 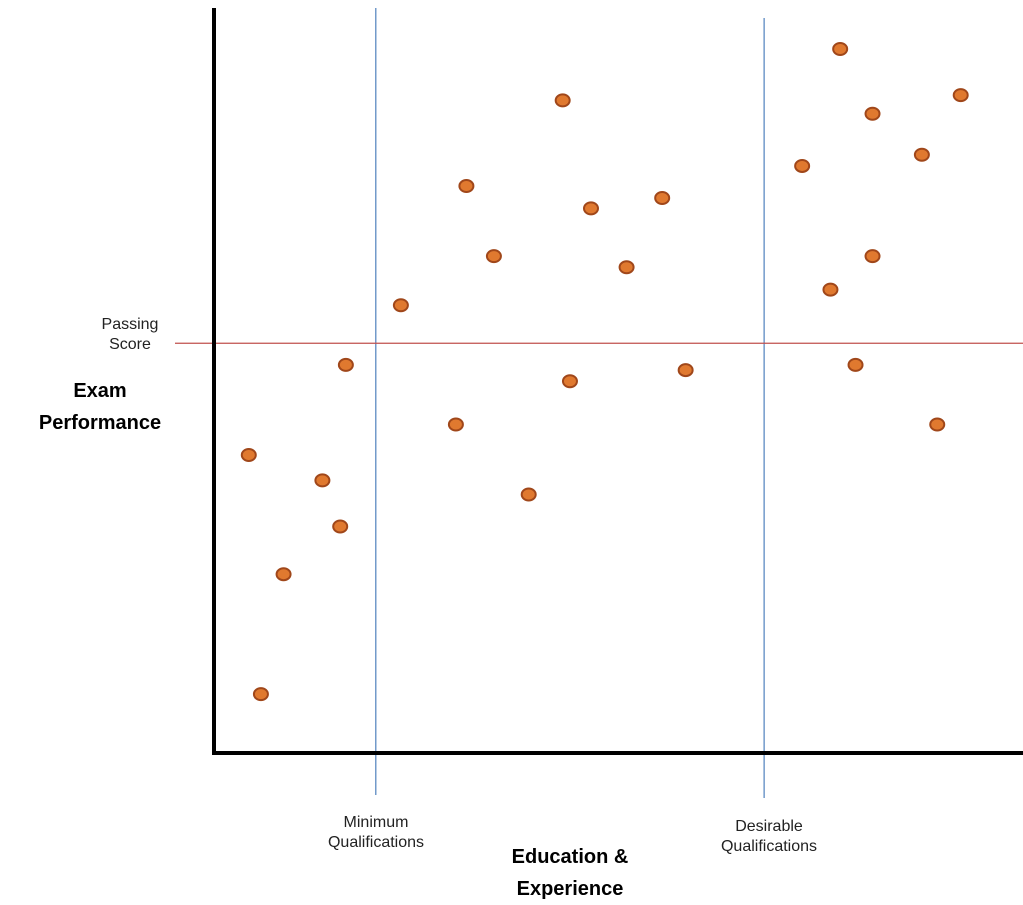 I want to click on passing-score-label: Passing Score, so click(x=130, y=335).